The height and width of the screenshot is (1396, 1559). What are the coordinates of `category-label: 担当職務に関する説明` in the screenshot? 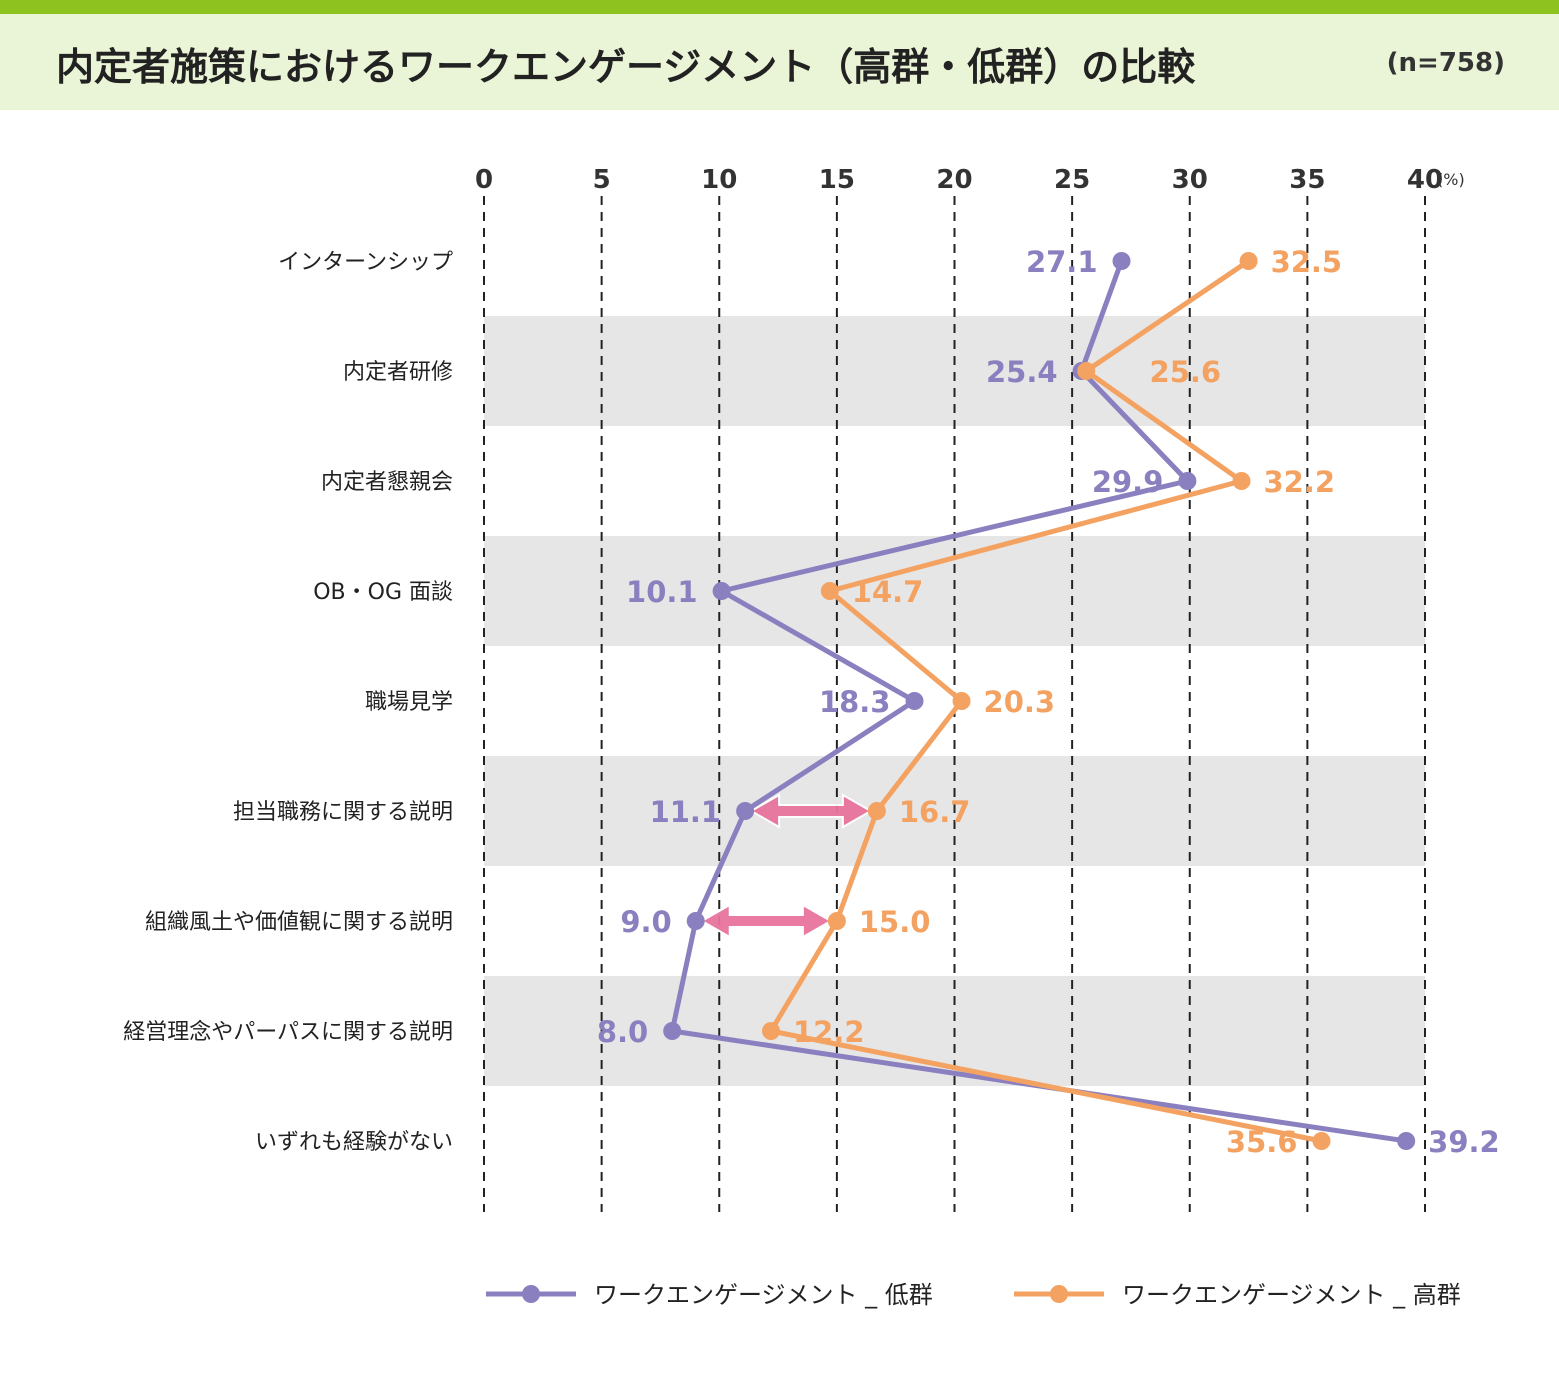 It's located at (343, 812).